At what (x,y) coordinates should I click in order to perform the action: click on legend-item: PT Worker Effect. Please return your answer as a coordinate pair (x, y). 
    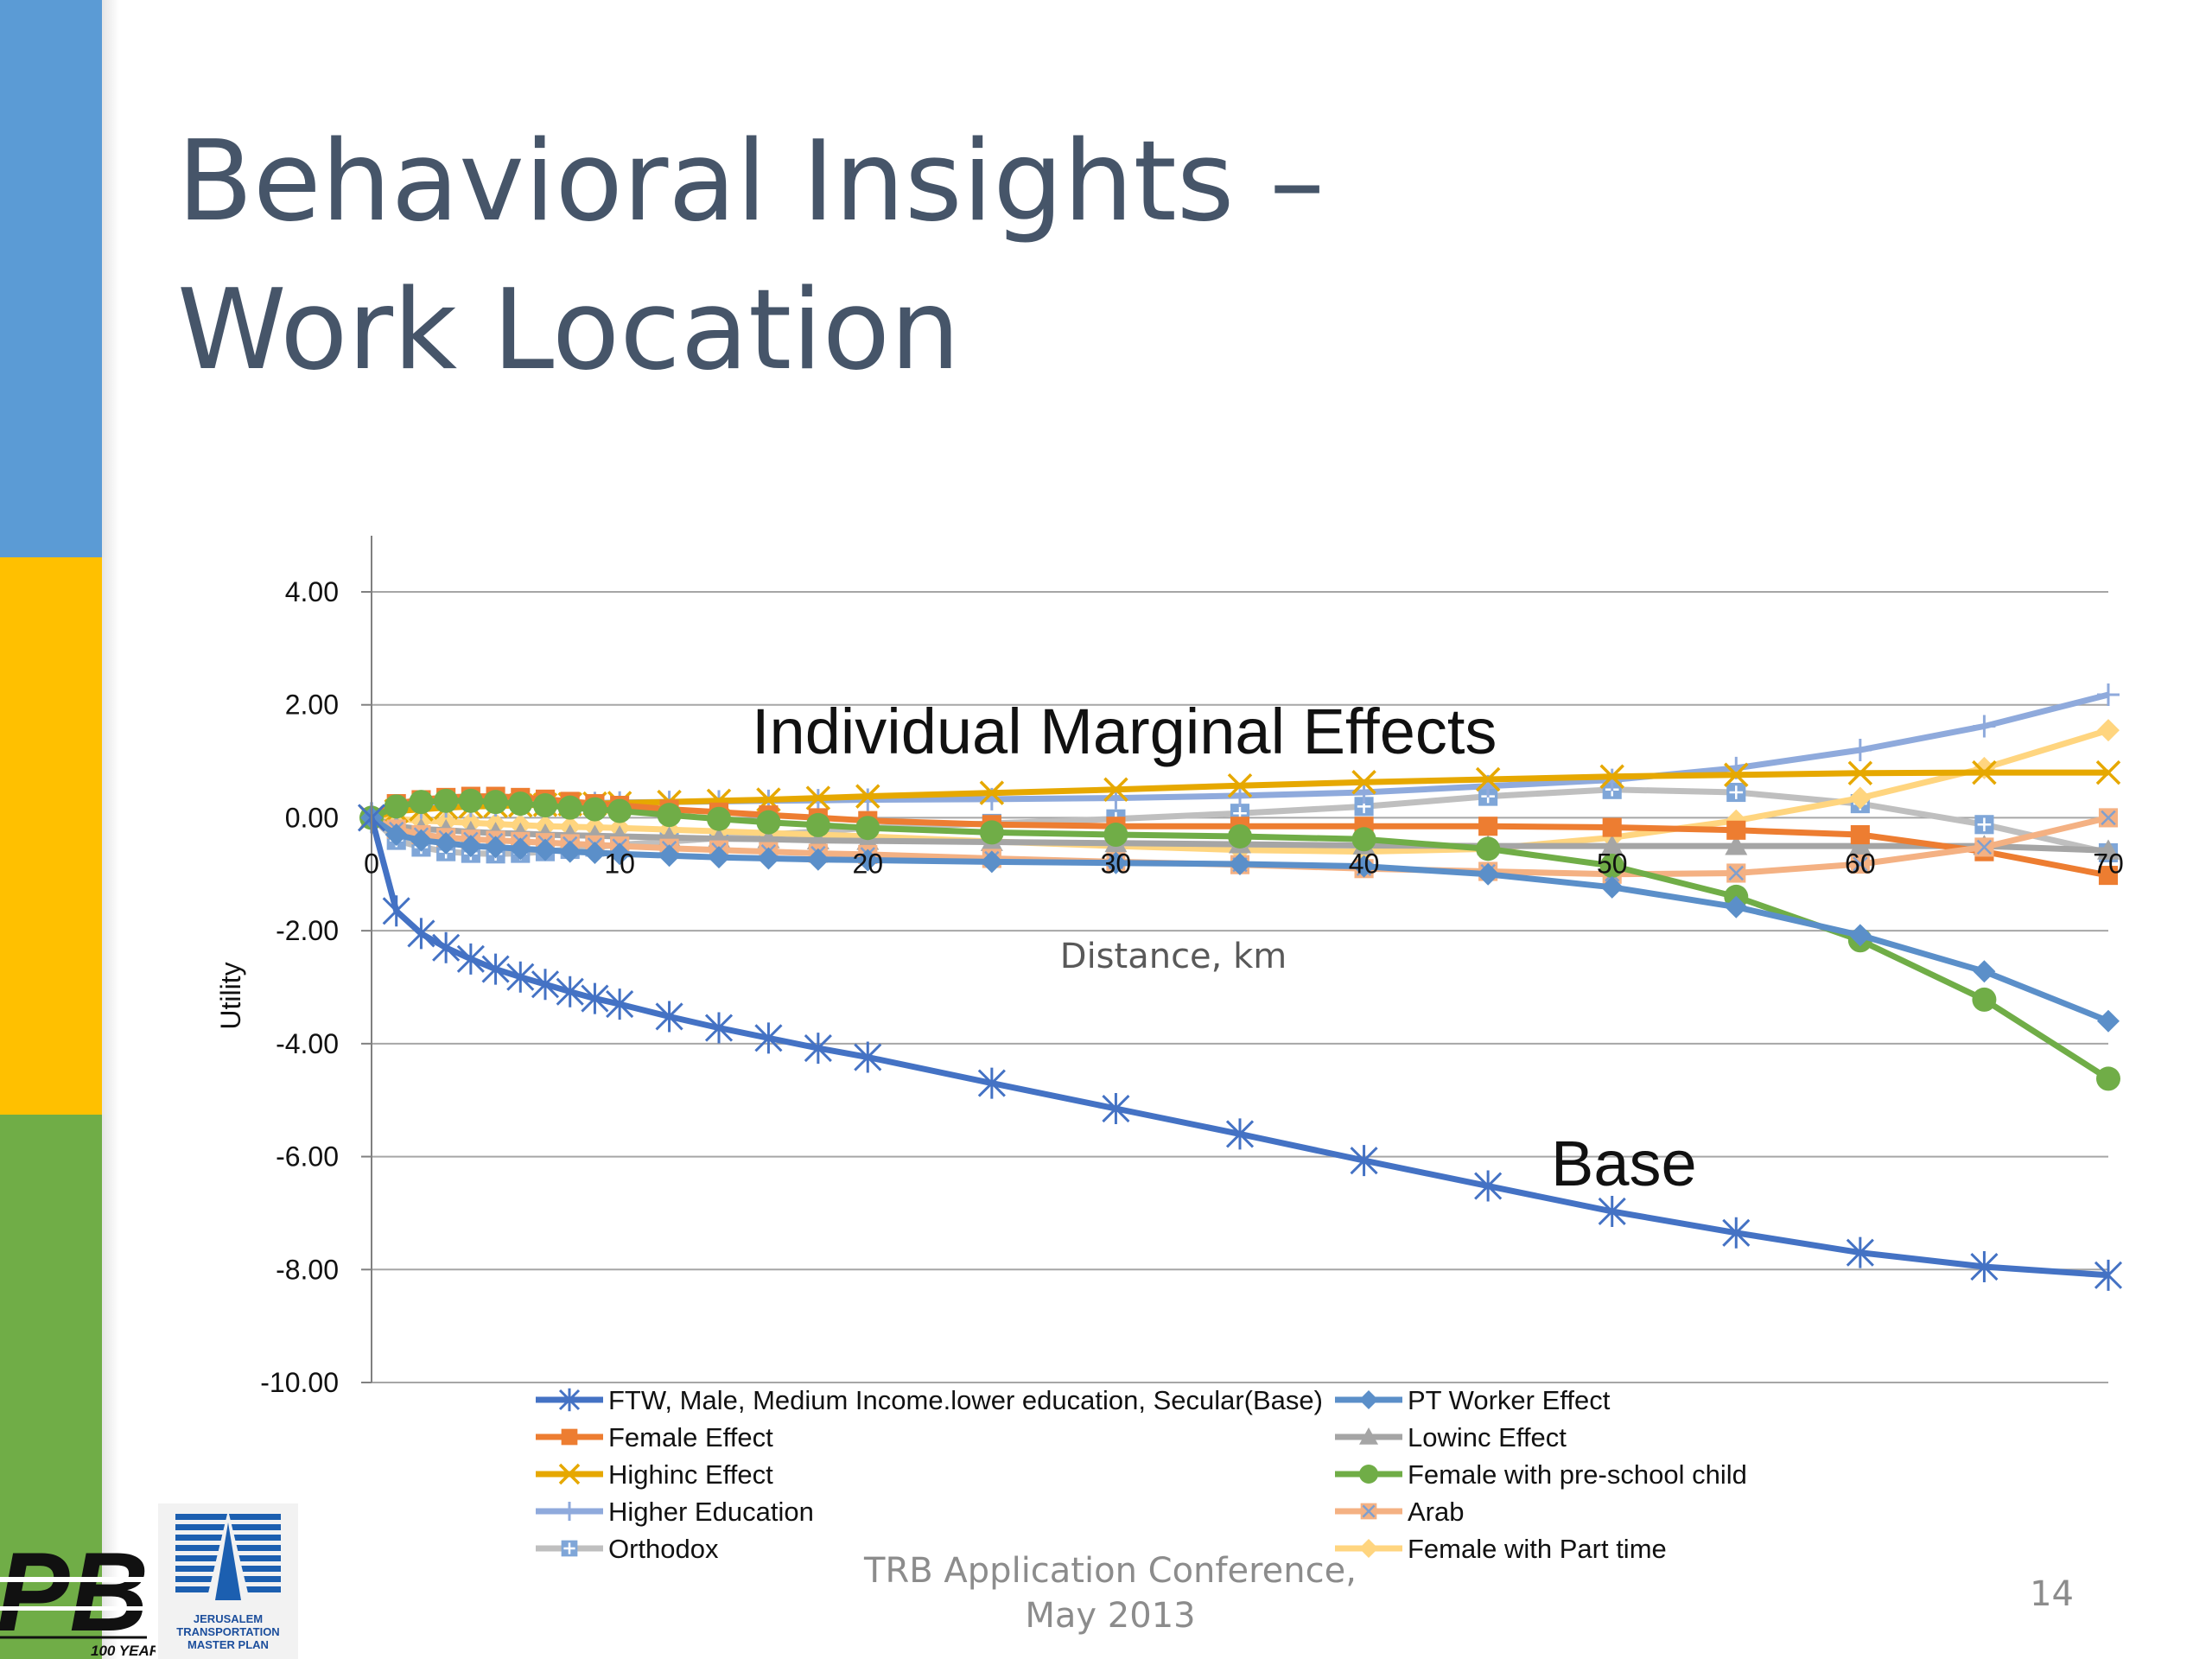
    Looking at the image, I should click on (1473, 1400).